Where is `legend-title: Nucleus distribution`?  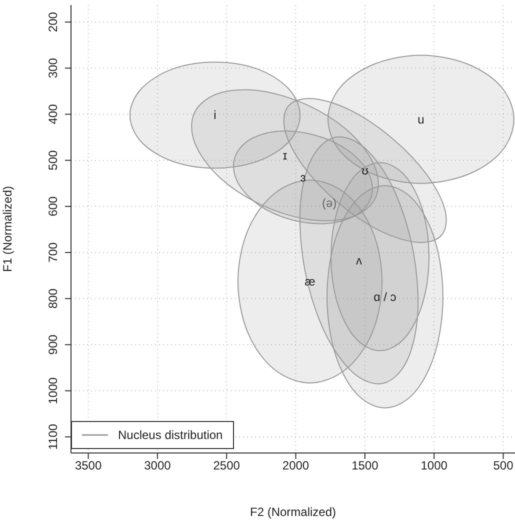
legend-title: Nucleus distribution is located at coordinates (170, 435).